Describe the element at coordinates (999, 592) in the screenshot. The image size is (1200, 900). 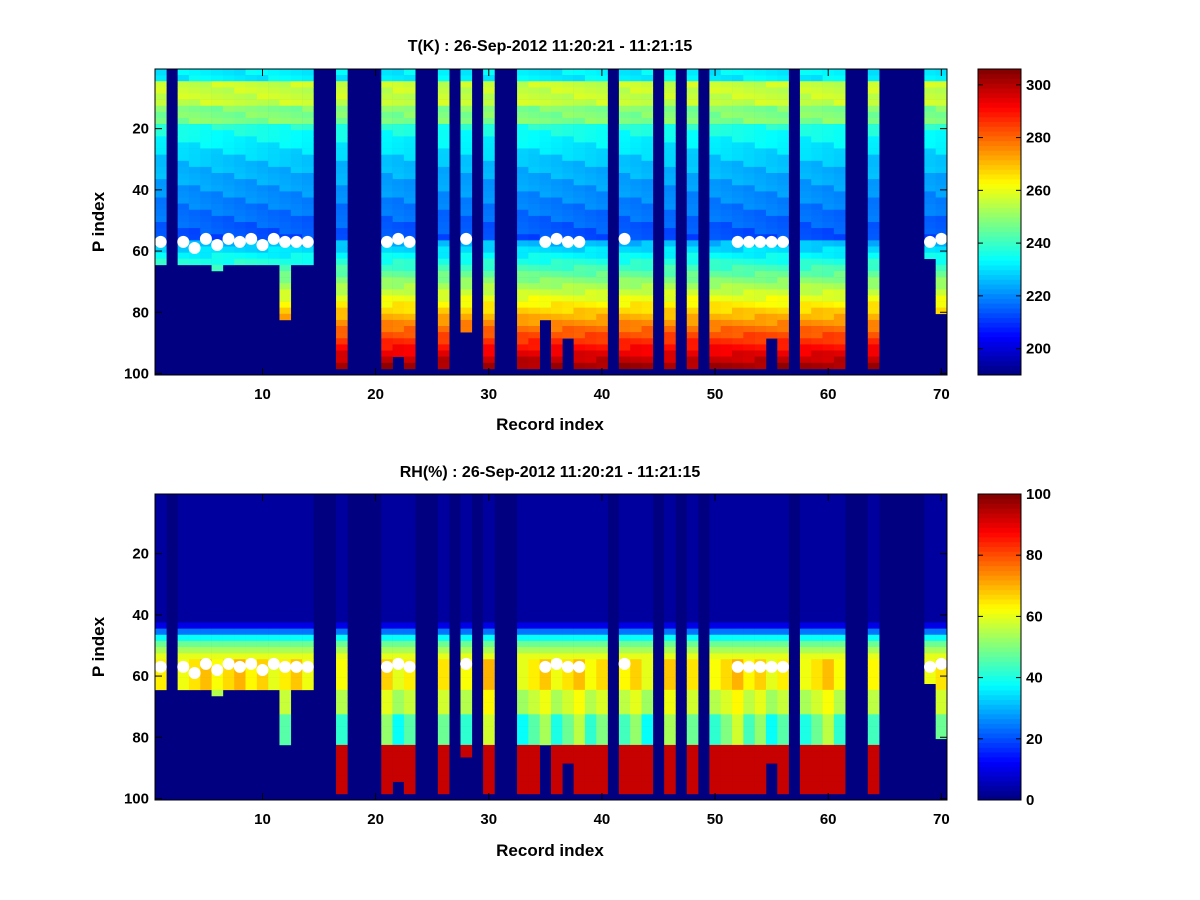
I see `humidity-colorbar-segment` at that location.